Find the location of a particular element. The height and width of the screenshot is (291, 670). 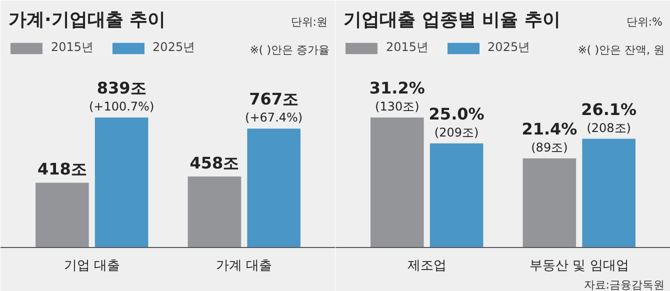

x-tick-label: 기업 대출 is located at coordinates (92, 266).